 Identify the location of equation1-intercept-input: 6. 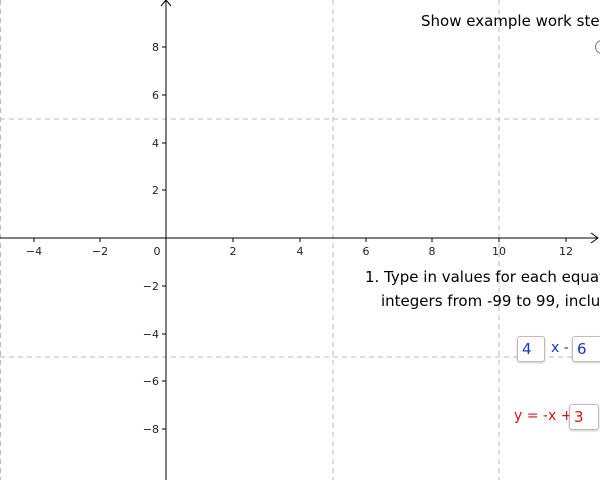
(586, 349).